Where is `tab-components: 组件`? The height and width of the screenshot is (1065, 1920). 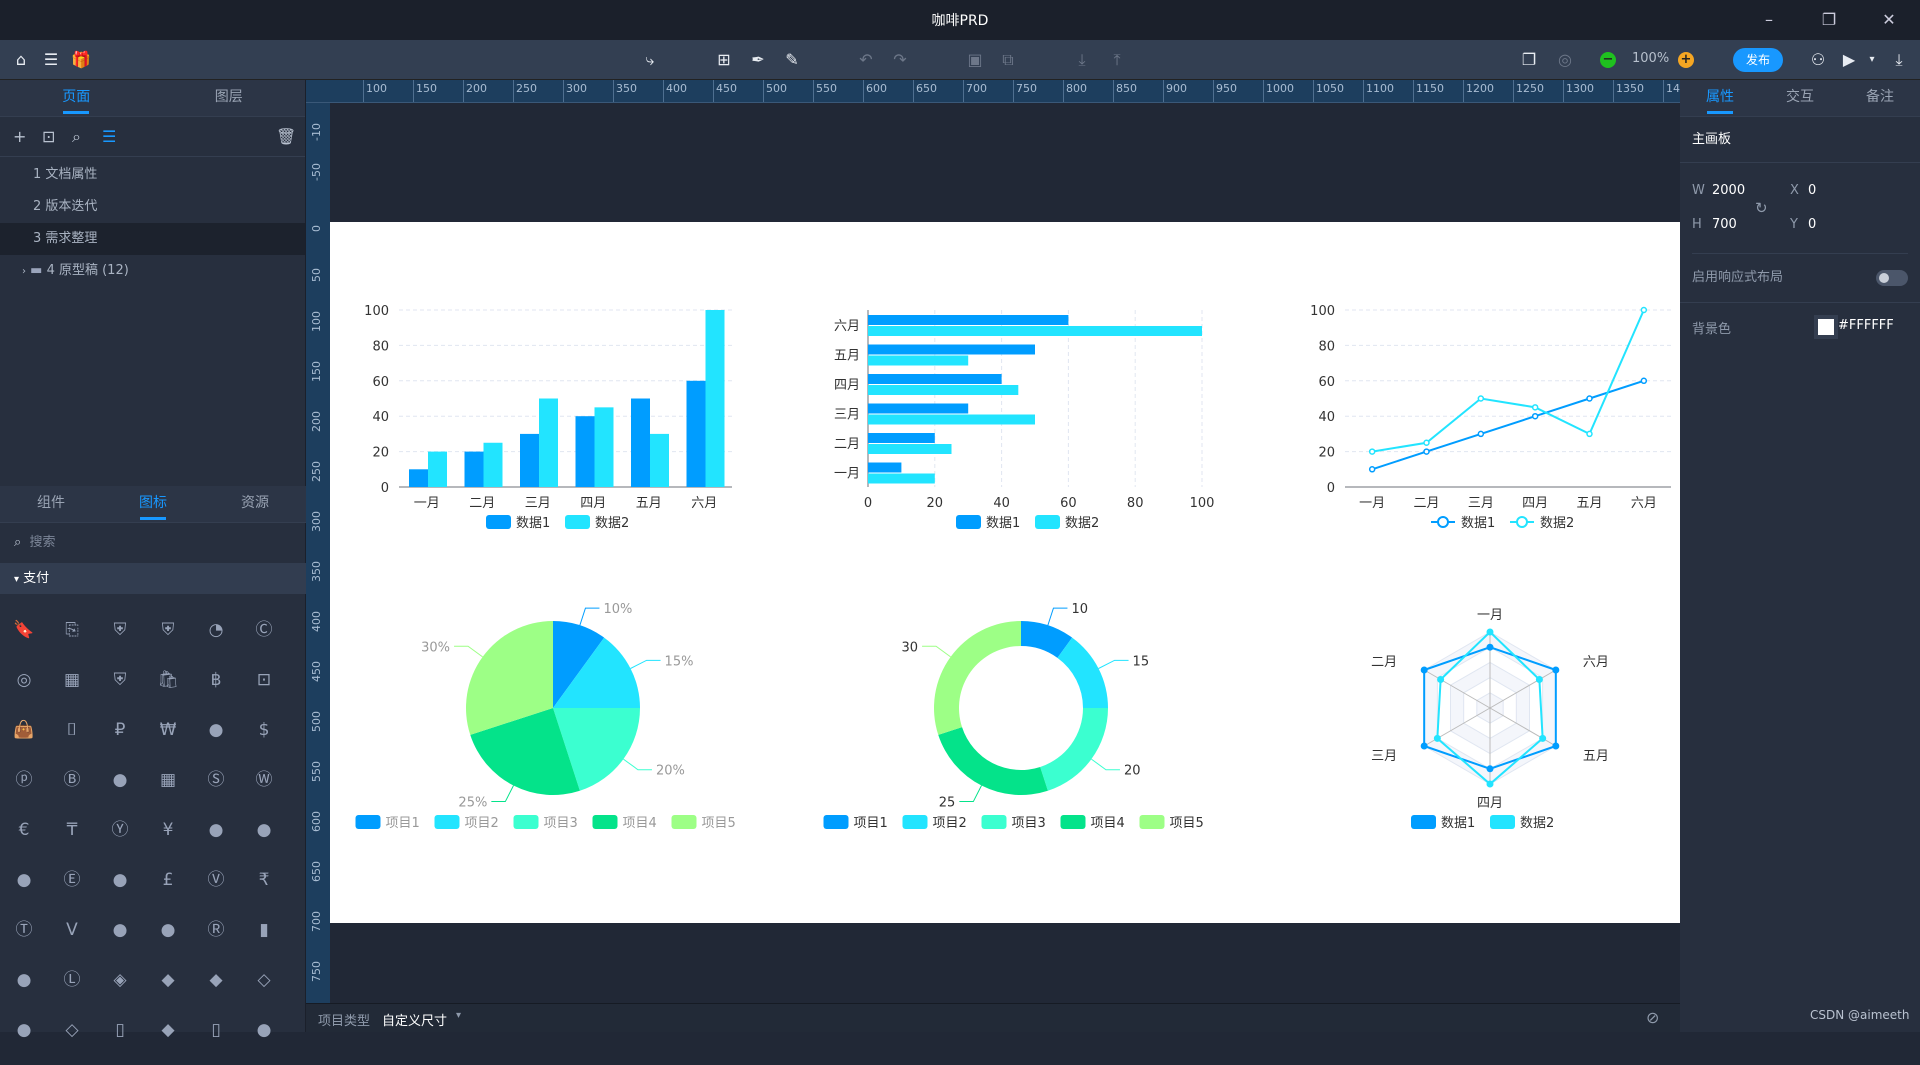
tab-components: 组件 is located at coordinates (51, 503).